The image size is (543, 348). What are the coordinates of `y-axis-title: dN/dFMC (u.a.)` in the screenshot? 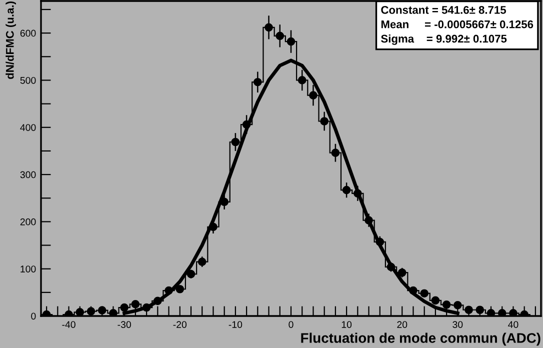 It's located at (11, 40).